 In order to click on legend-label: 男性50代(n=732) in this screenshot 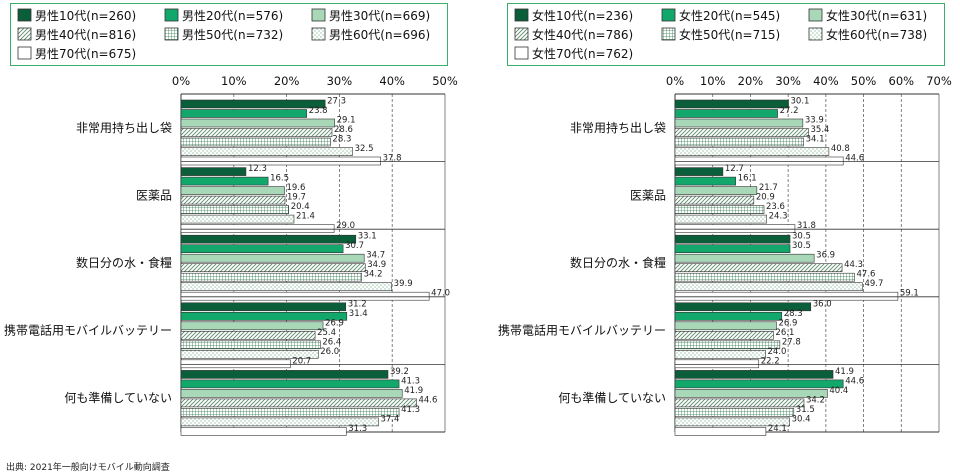, I will do `click(232, 35)`.